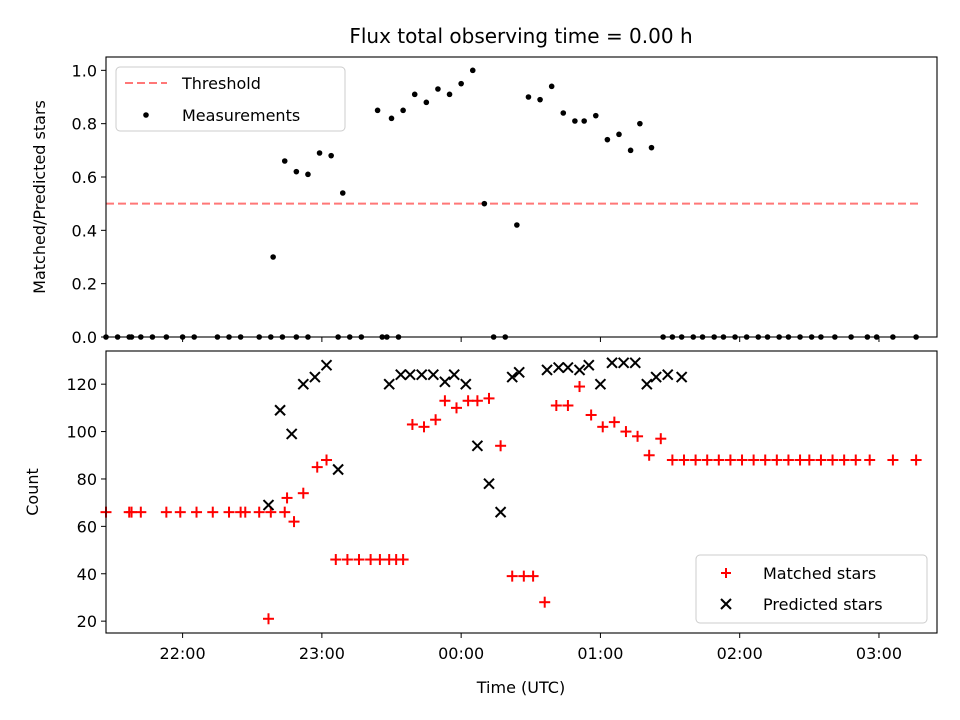 This screenshot has width=960, height=720. What do you see at coordinates (84, 177) in the screenshot?
I see `ratio-y-tick-label: 0.6` at bounding box center [84, 177].